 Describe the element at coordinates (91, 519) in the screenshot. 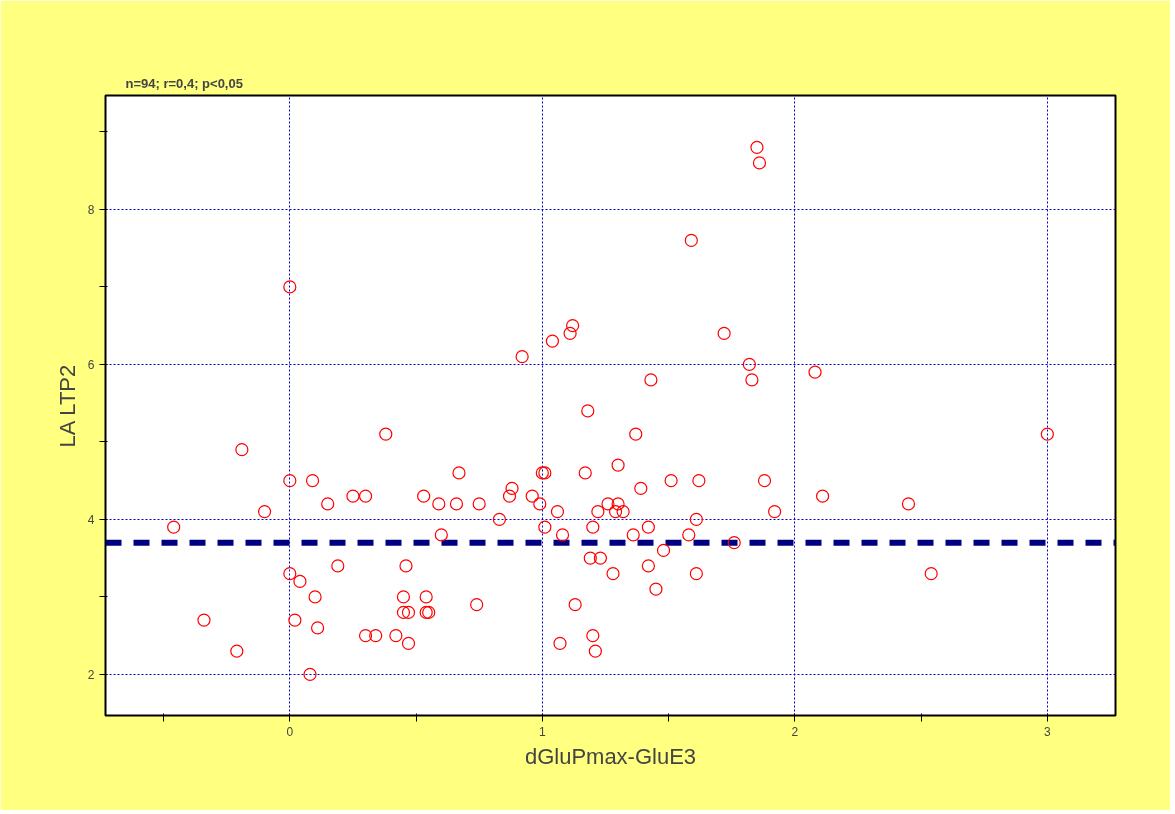

I see `y-tick-label: 4` at that location.